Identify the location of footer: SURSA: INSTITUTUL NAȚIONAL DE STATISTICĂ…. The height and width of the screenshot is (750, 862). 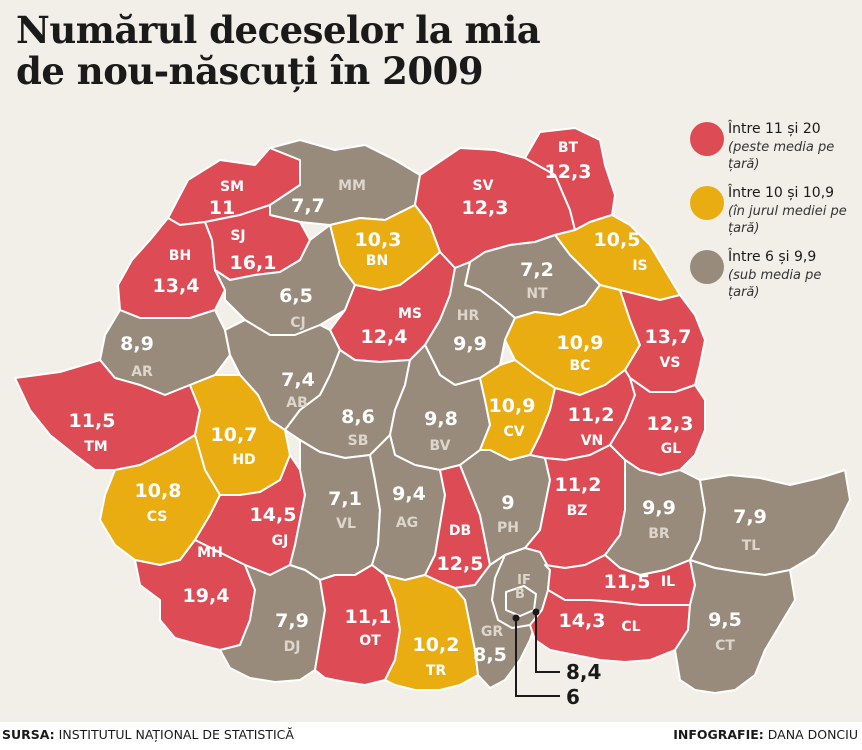
(431, 736).